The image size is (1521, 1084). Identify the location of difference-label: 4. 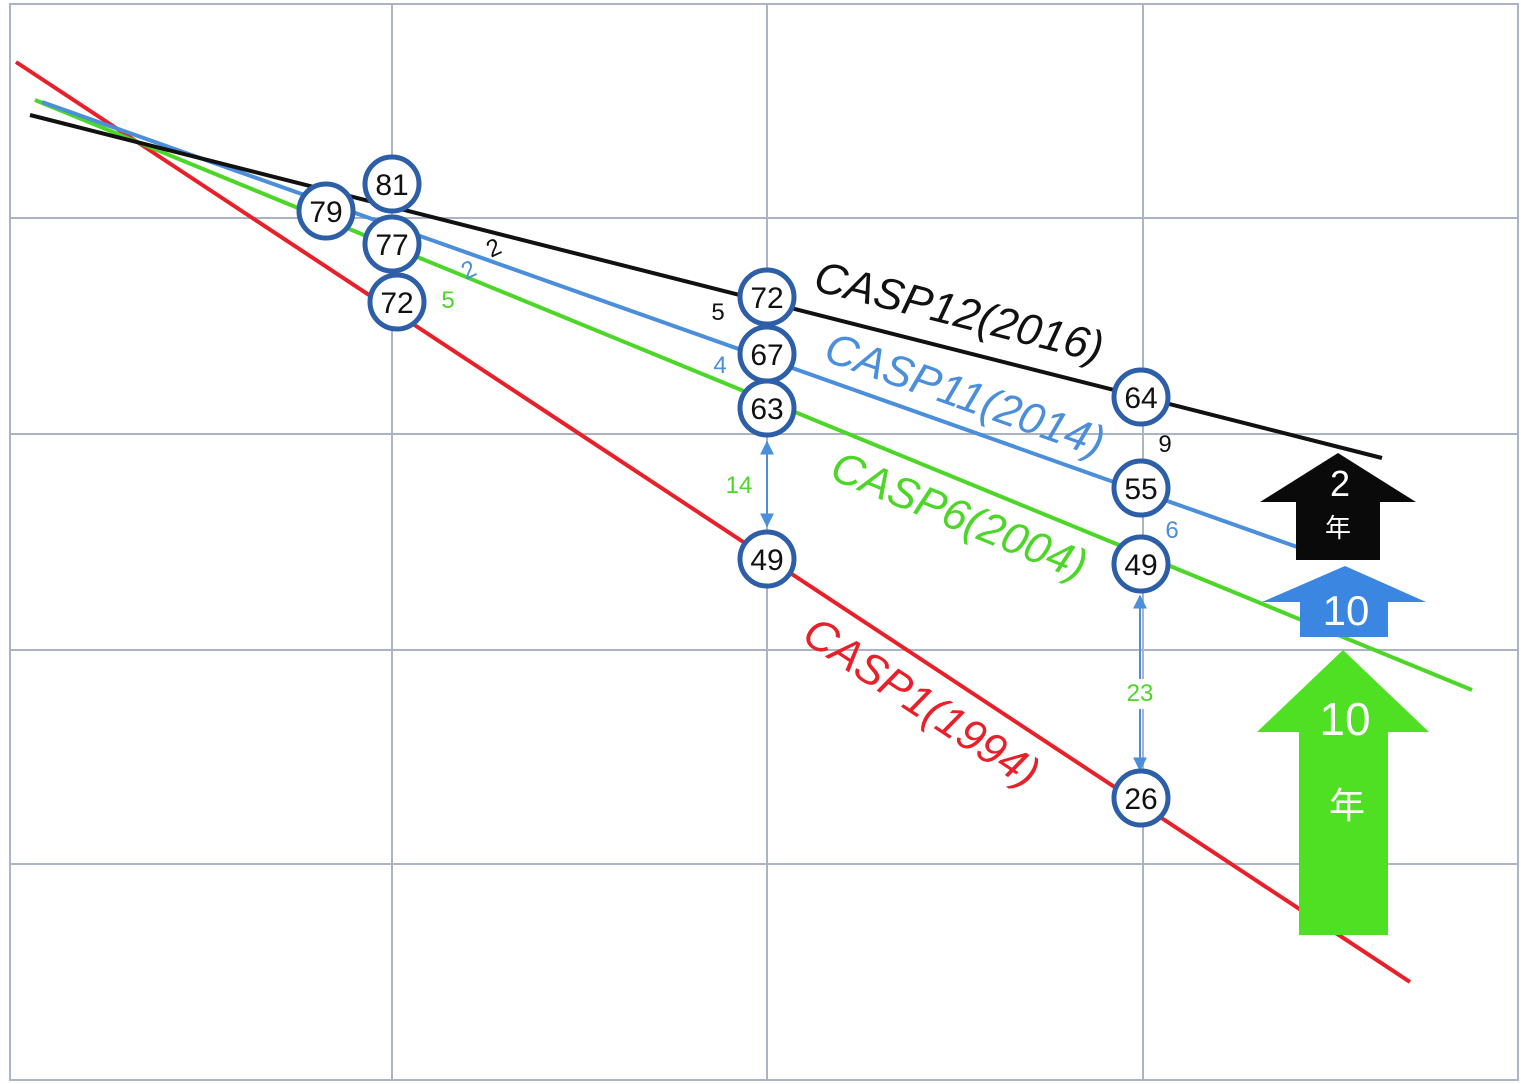
(719, 365).